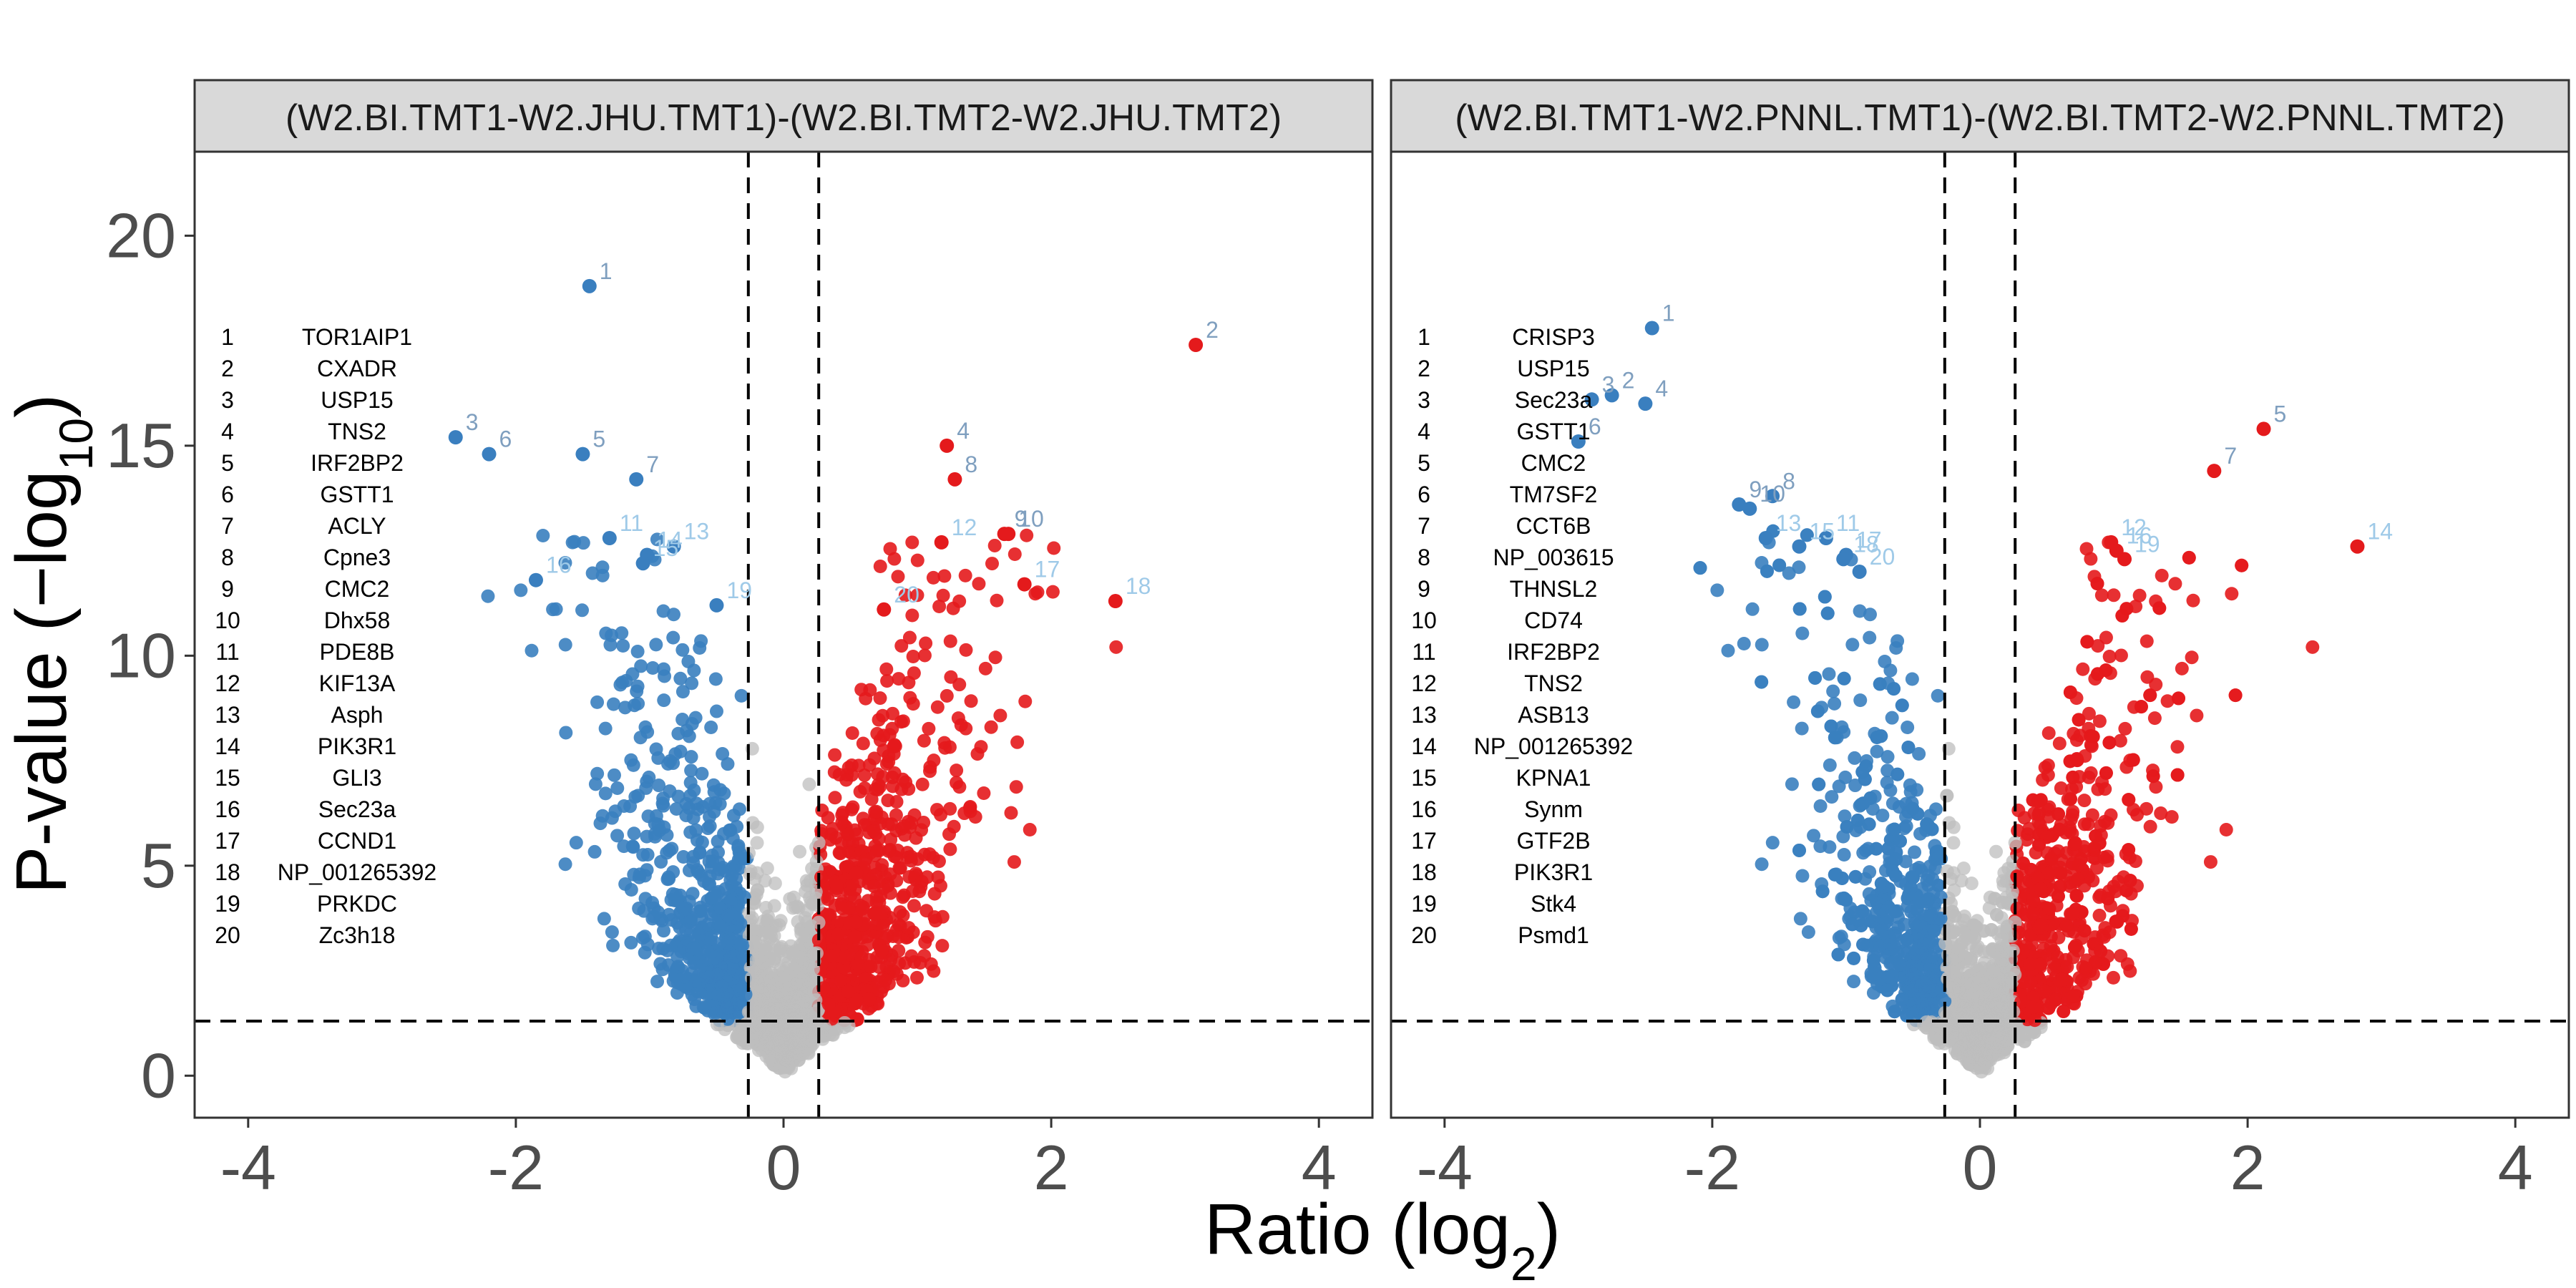  Describe the element at coordinates (1669, 313) in the screenshot. I see `point-label: 1` at that location.